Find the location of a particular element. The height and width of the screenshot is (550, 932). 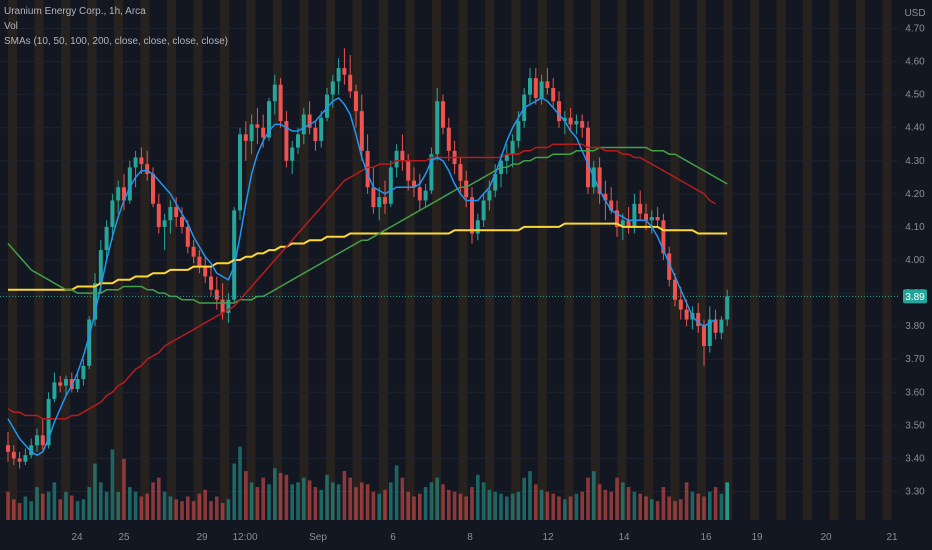

y-tick-label: 4.20 is located at coordinates (915, 194).